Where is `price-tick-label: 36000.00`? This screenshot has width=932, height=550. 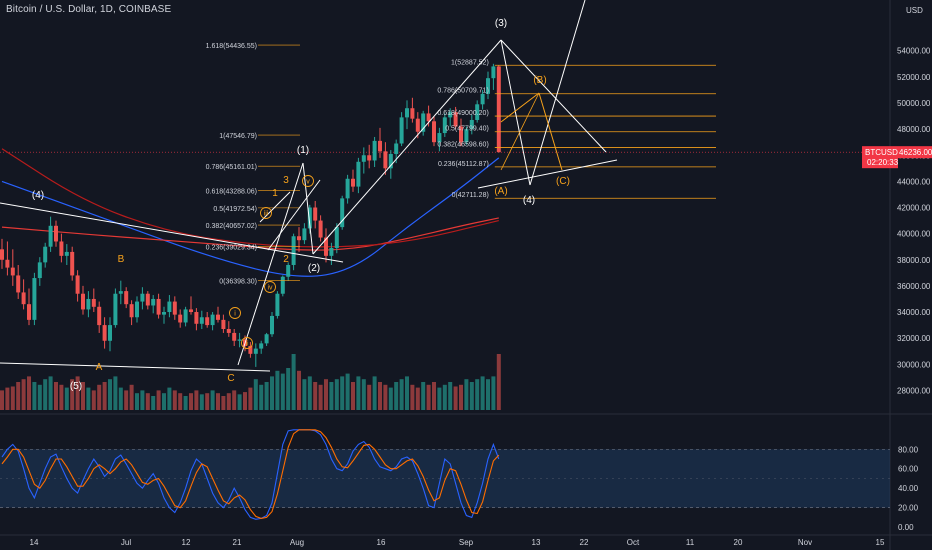 price-tick-label: 36000.00 is located at coordinates (914, 286).